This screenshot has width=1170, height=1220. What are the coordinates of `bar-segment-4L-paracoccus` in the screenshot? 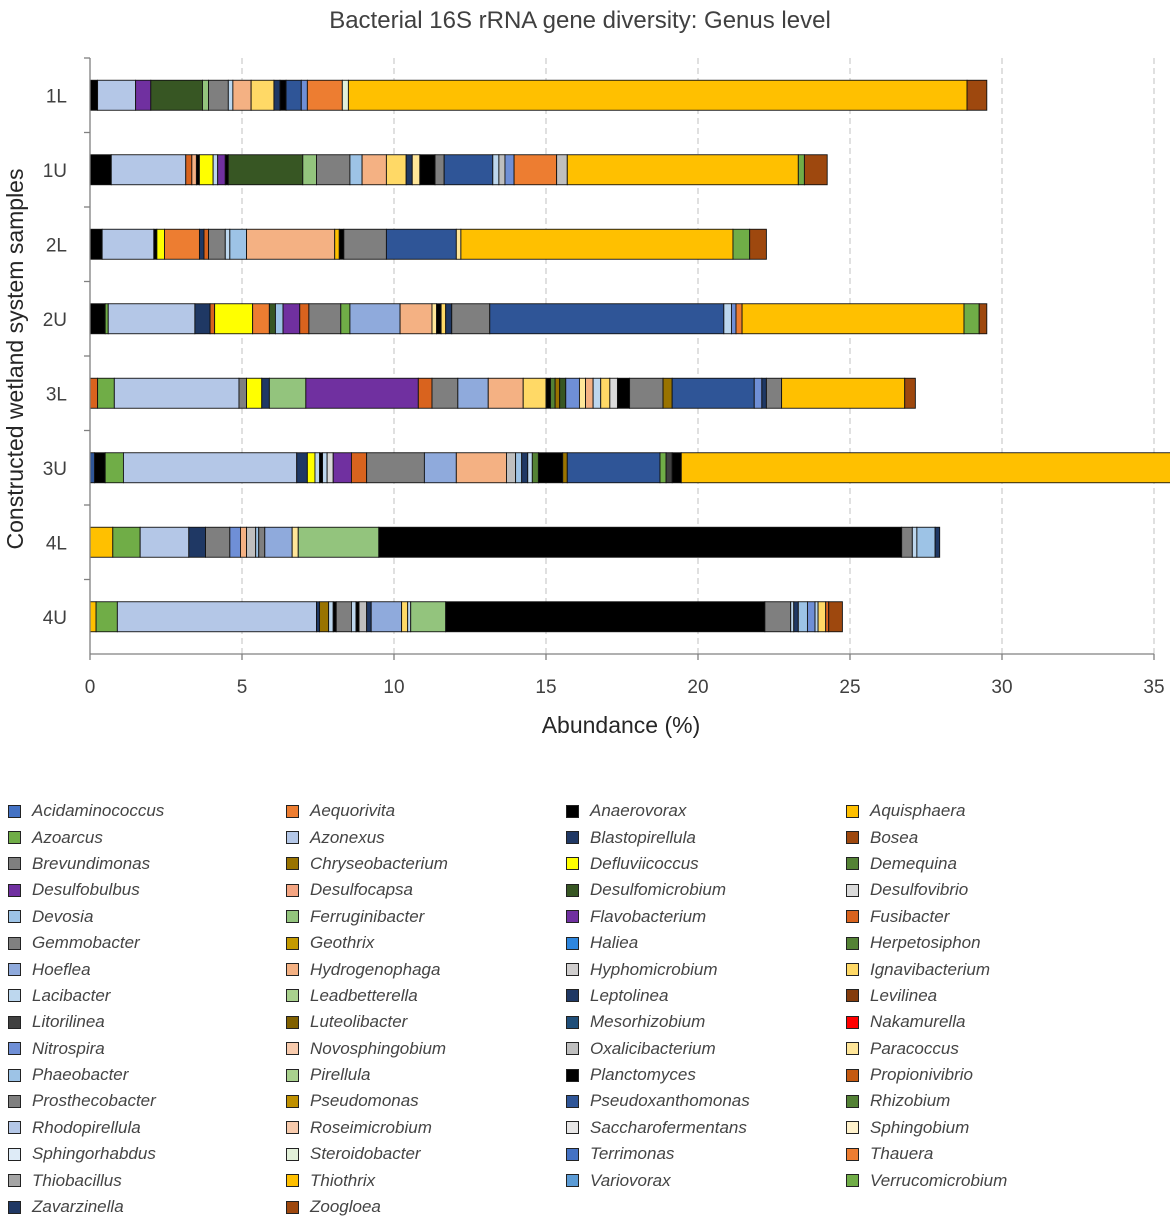 It's located at (295, 542).